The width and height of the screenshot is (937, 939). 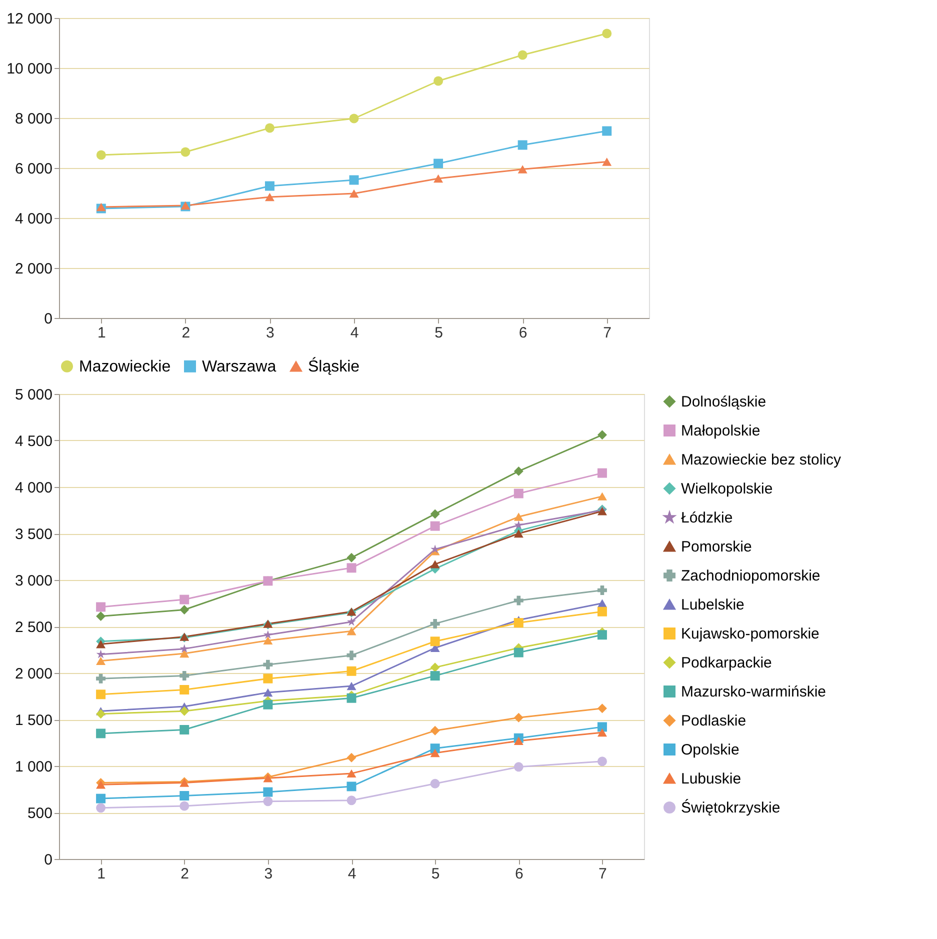 What do you see at coordinates (33, 767) in the screenshot?
I see `y-tick-label: 1 000` at bounding box center [33, 767].